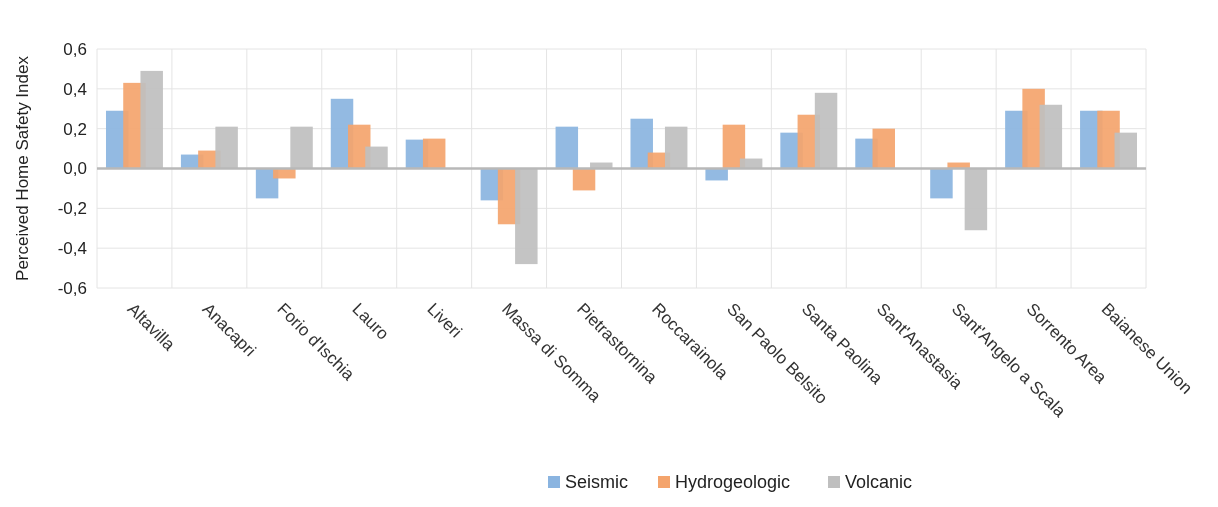  What do you see at coordinates (879, 482) in the screenshot?
I see `legend-label: Volcanic` at bounding box center [879, 482].